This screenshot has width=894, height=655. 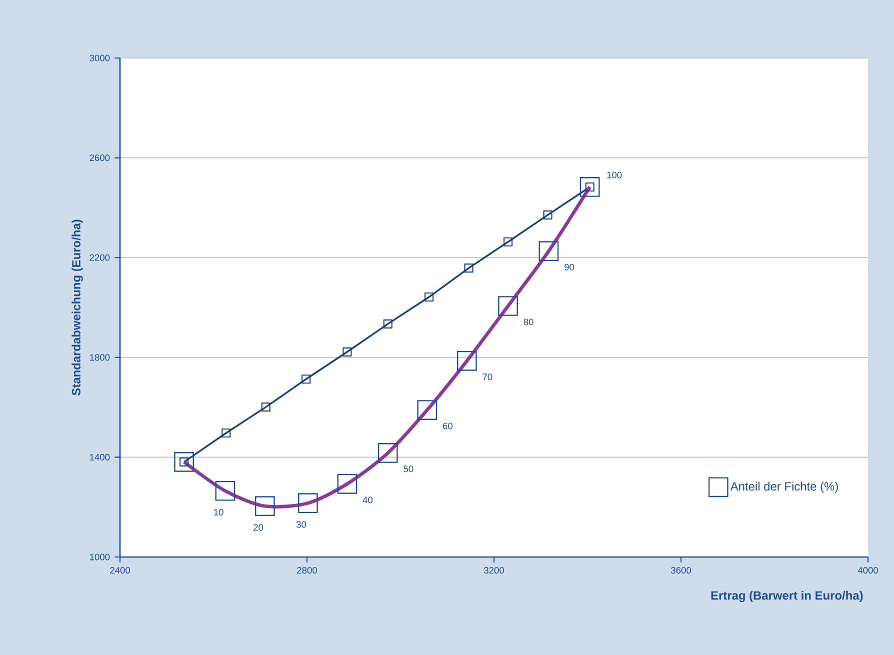 I want to click on annotation: 80, so click(x=529, y=322).